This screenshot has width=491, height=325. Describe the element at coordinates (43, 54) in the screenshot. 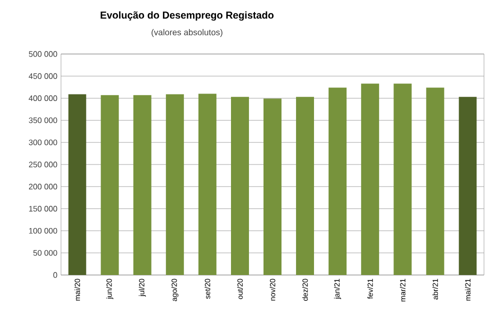

I see `y-tick-label: 500 000` at that location.